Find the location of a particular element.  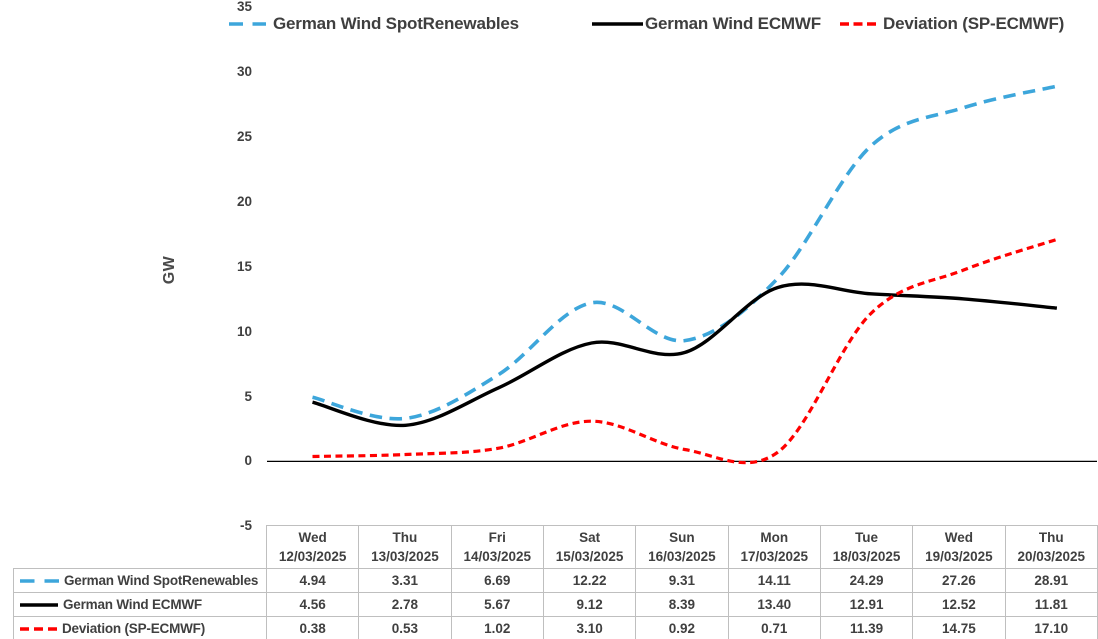

column-header-date: 14/03/2025 is located at coordinates (497, 556).